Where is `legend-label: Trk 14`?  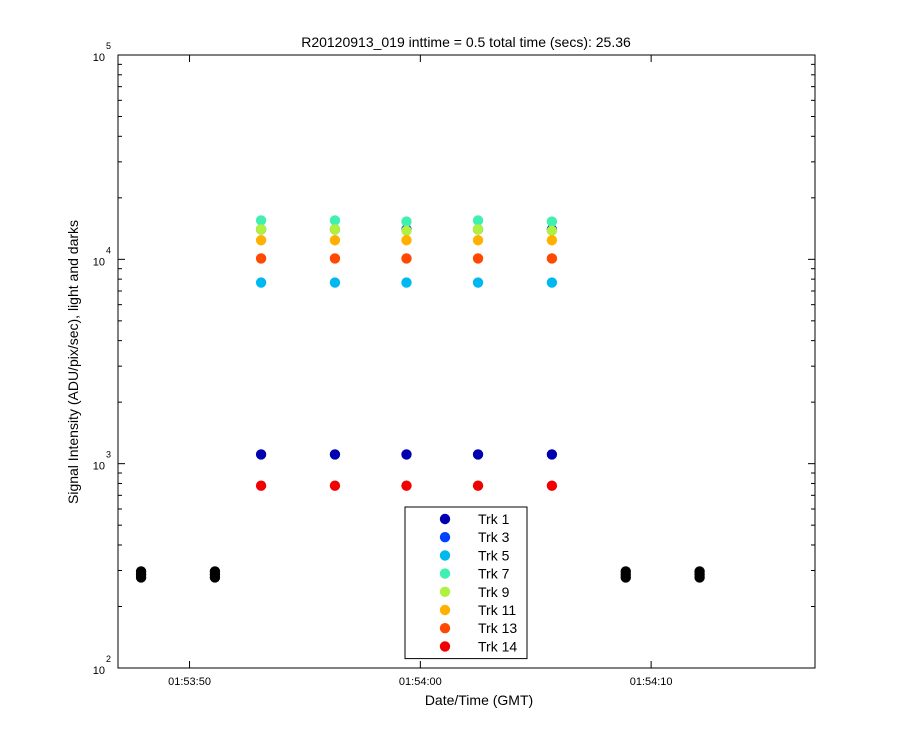
legend-label: Trk 14 is located at coordinates (497, 646).